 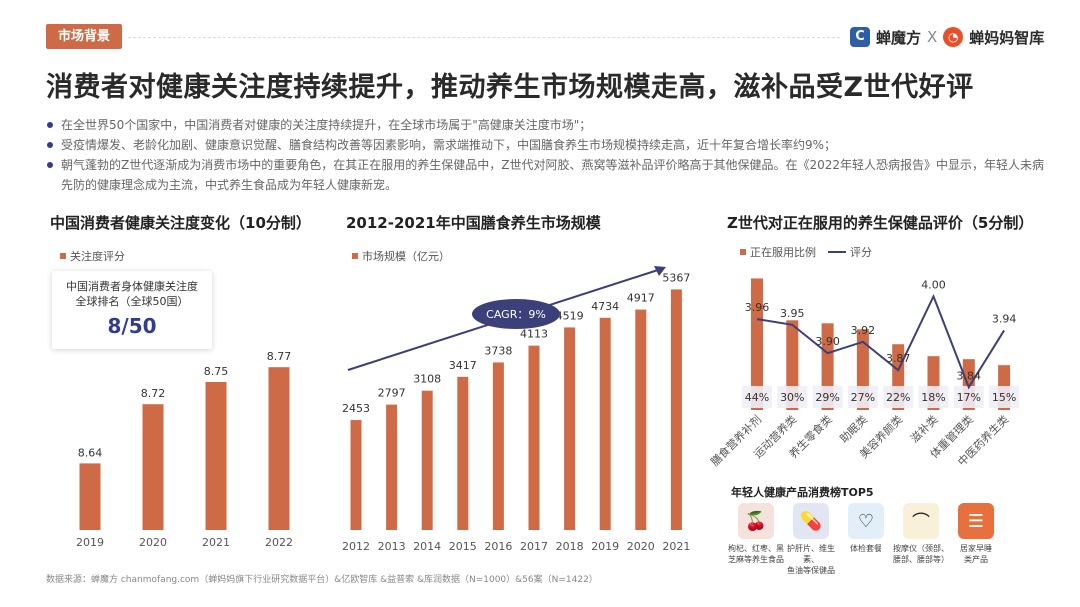 What do you see at coordinates (880, 223) in the screenshot?
I see `chart3-title: Z世代对正在服用的养生保健品评价（5分制）` at bounding box center [880, 223].